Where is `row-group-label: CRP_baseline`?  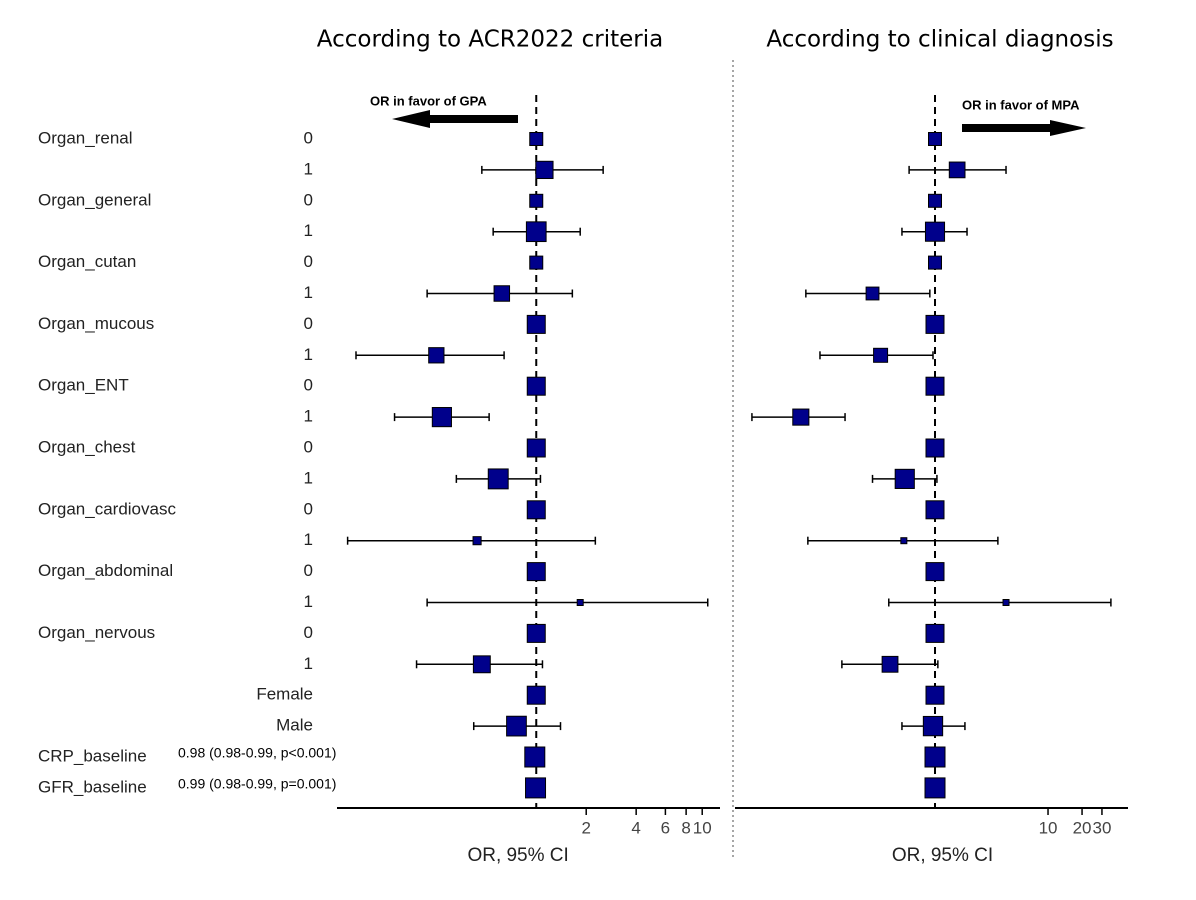
row-group-label: CRP_baseline is located at coordinates (92, 755).